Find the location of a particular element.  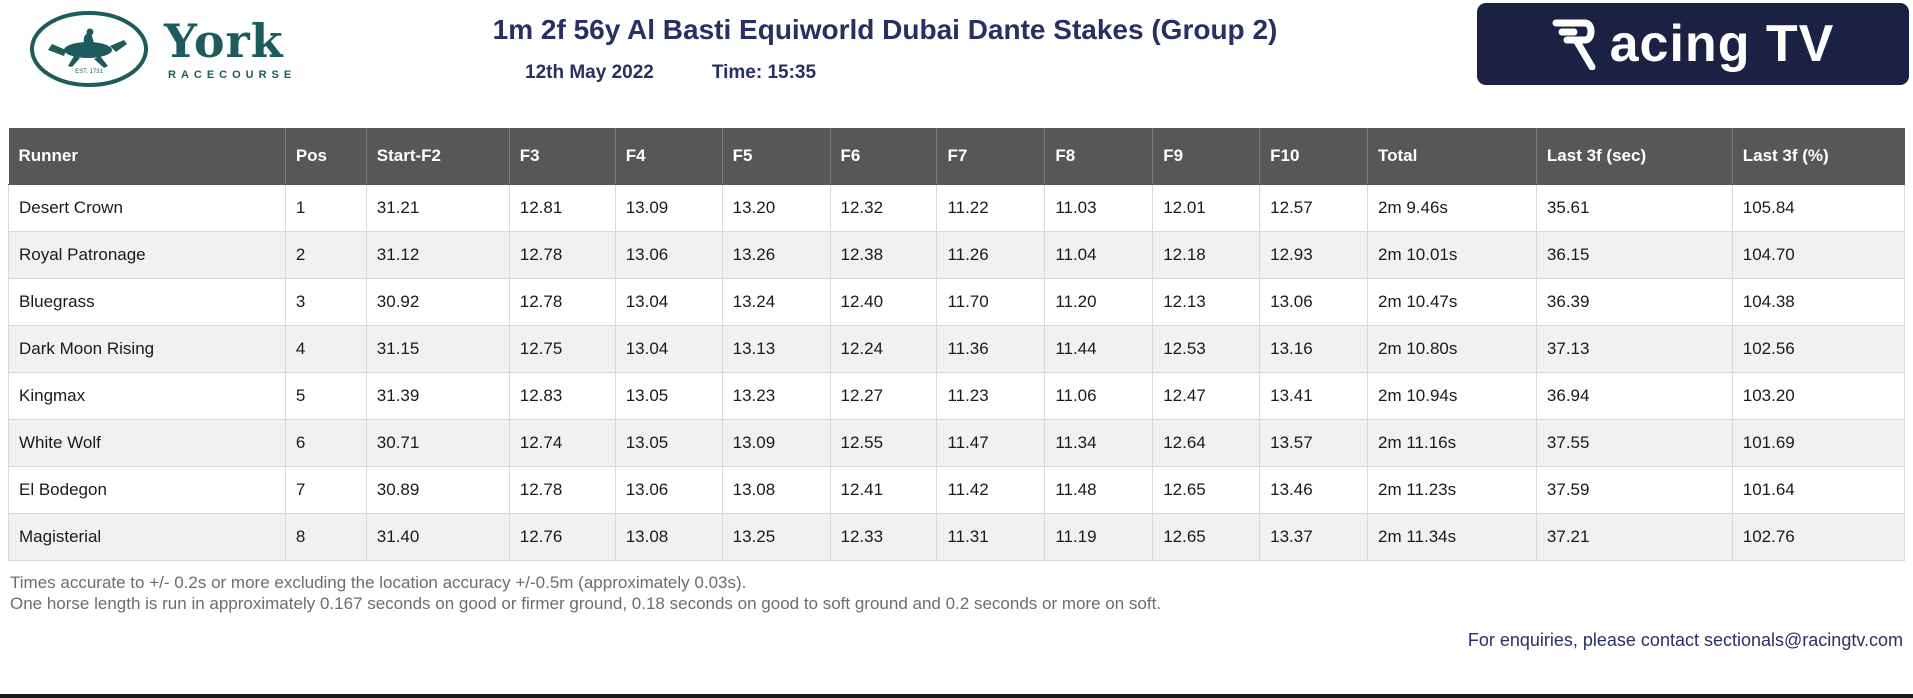

value-cell: 12.76 is located at coordinates (562, 536).